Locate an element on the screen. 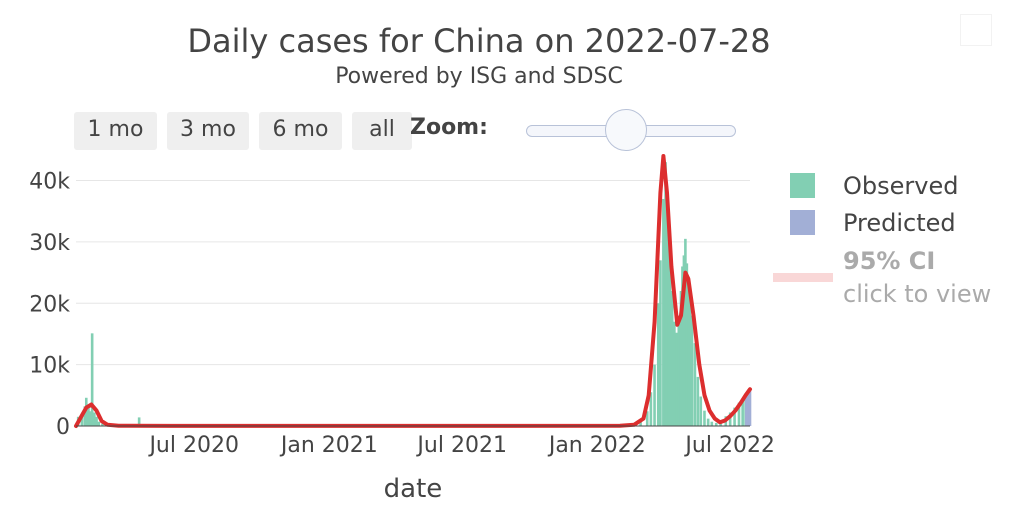 The image size is (1009, 515). legend-ci-swatch is located at coordinates (803, 277).